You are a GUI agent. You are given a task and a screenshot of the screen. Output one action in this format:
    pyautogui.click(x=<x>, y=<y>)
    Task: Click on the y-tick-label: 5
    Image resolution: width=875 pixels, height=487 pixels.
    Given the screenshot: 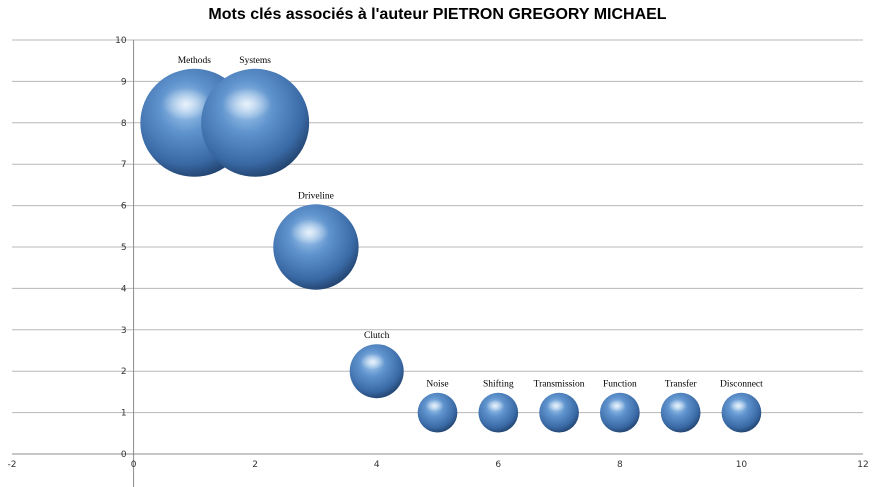 What is the action you would take?
    pyautogui.click(x=124, y=248)
    